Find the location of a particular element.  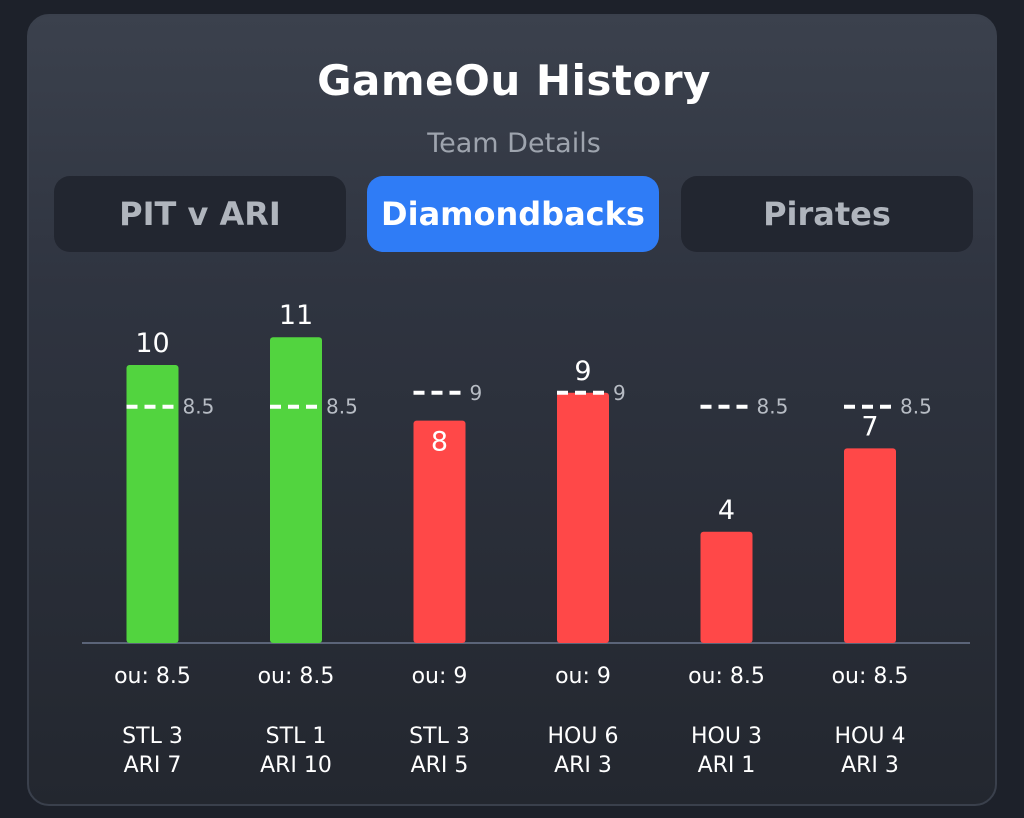

ou-line-label-0: 8.5 is located at coordinates (199, 407).